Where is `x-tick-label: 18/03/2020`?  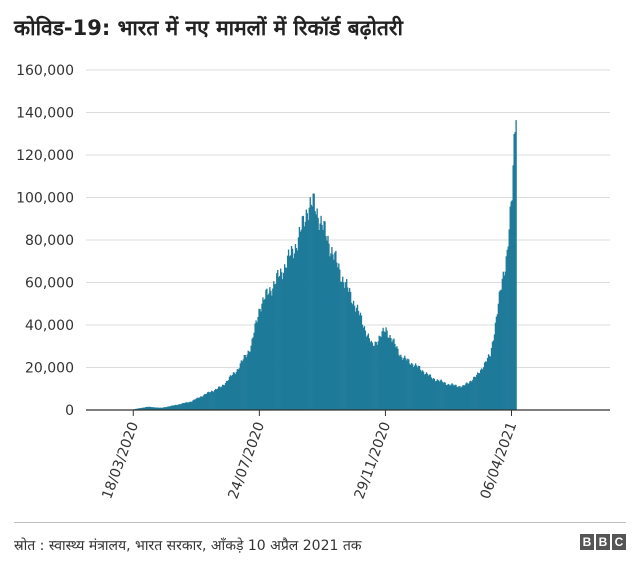
x-tick-label: 18/03/2020 is located at coordinates (120, 460).